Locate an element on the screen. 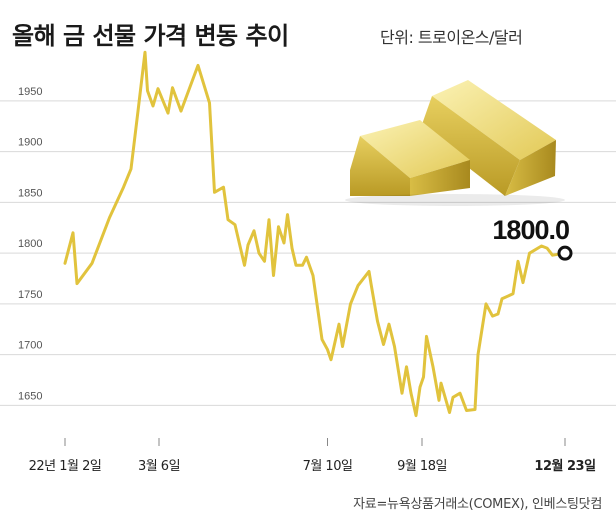 Image resolution: width=616 pixels, height=522 pixels. y-tick-label: 1950 is located at coordinates (30, 92).